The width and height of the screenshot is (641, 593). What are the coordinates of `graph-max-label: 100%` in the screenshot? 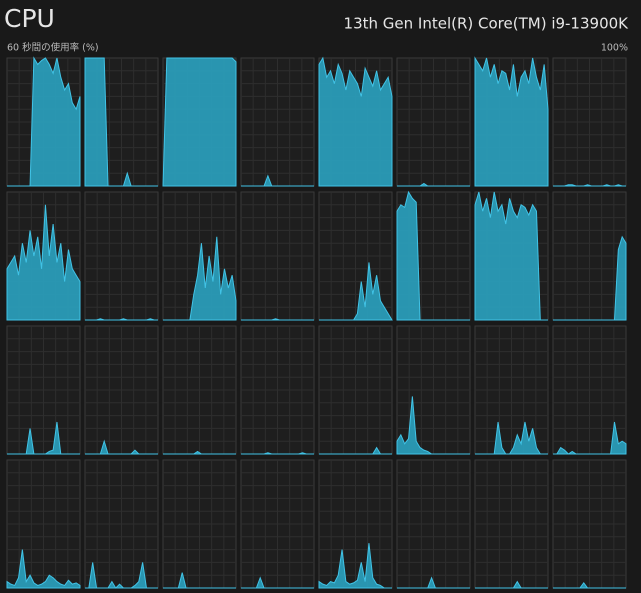 It's located at (614, 48).